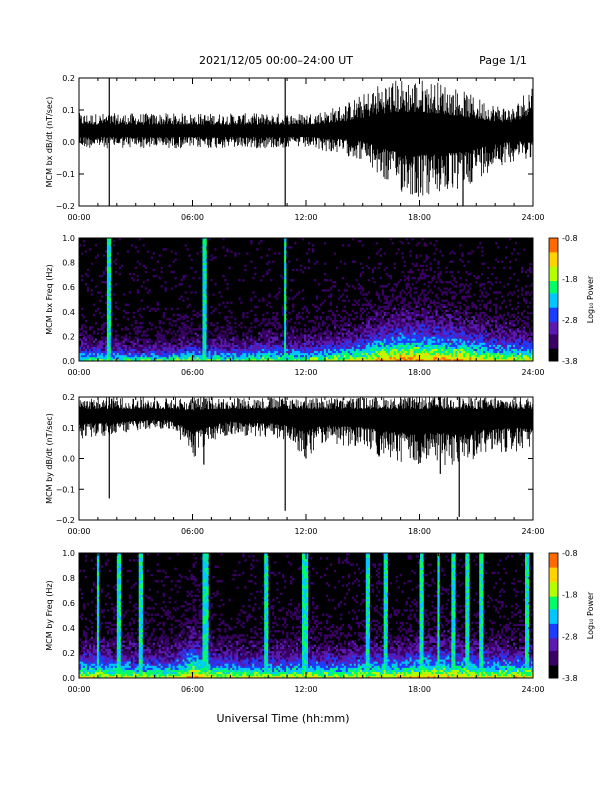 The height and width of the screenshot is (792, 612). What do you see at coordinates (49, 458) in the screenshot?
I see `y-axis-label: MCM by dB/dt (nT/sec)` at bounding box center [49, 458].